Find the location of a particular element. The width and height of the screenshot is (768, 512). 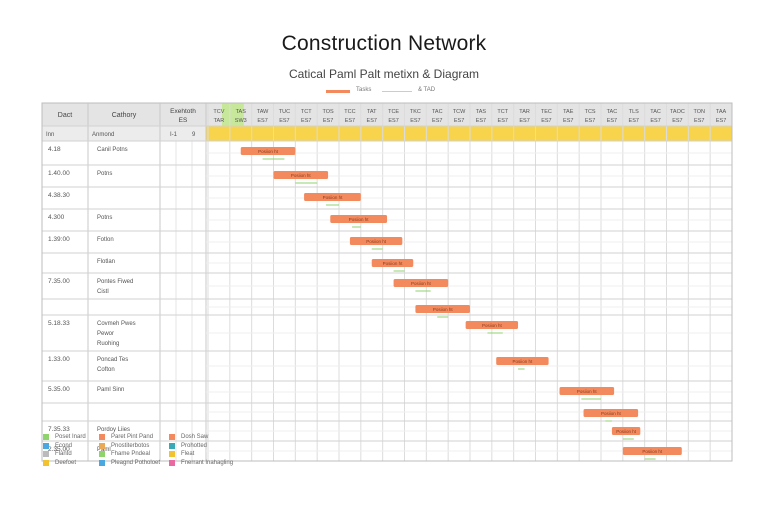

row-date: 4.18 is located at coordinates (54, 149).